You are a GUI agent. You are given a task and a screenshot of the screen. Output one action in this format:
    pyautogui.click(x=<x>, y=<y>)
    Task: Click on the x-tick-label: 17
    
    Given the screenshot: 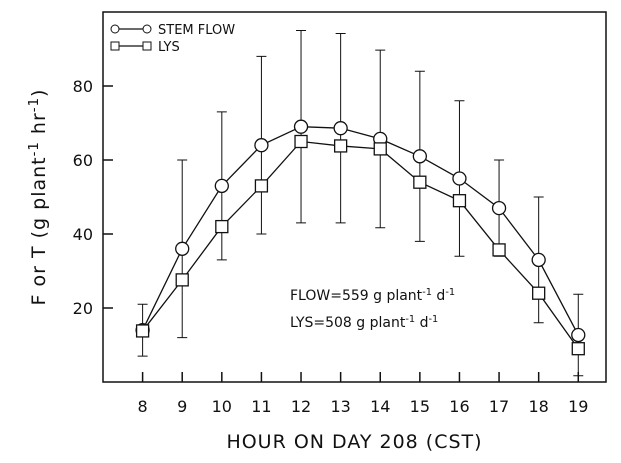 What is the action you would take?
    pyautogui.click(x=499, y=406)
    